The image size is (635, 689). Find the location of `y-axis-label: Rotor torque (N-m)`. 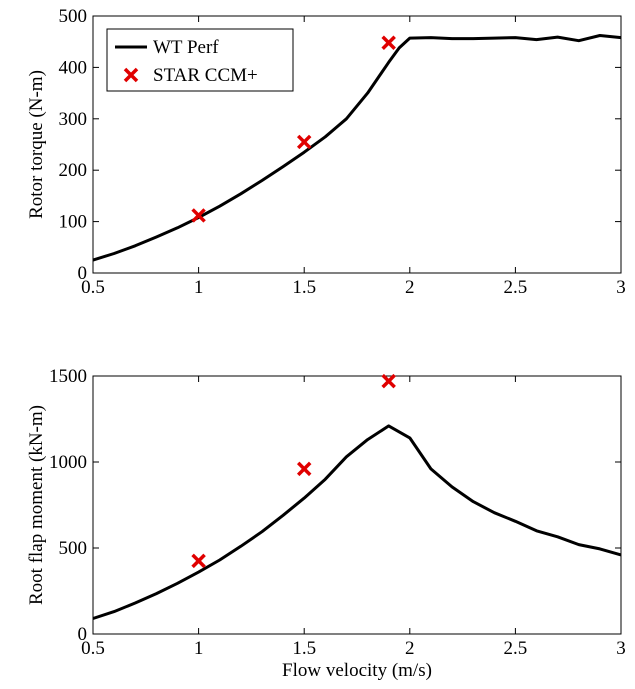

y-axis-label: Rotor torque (N-m) is located at coordinates (36, 144).